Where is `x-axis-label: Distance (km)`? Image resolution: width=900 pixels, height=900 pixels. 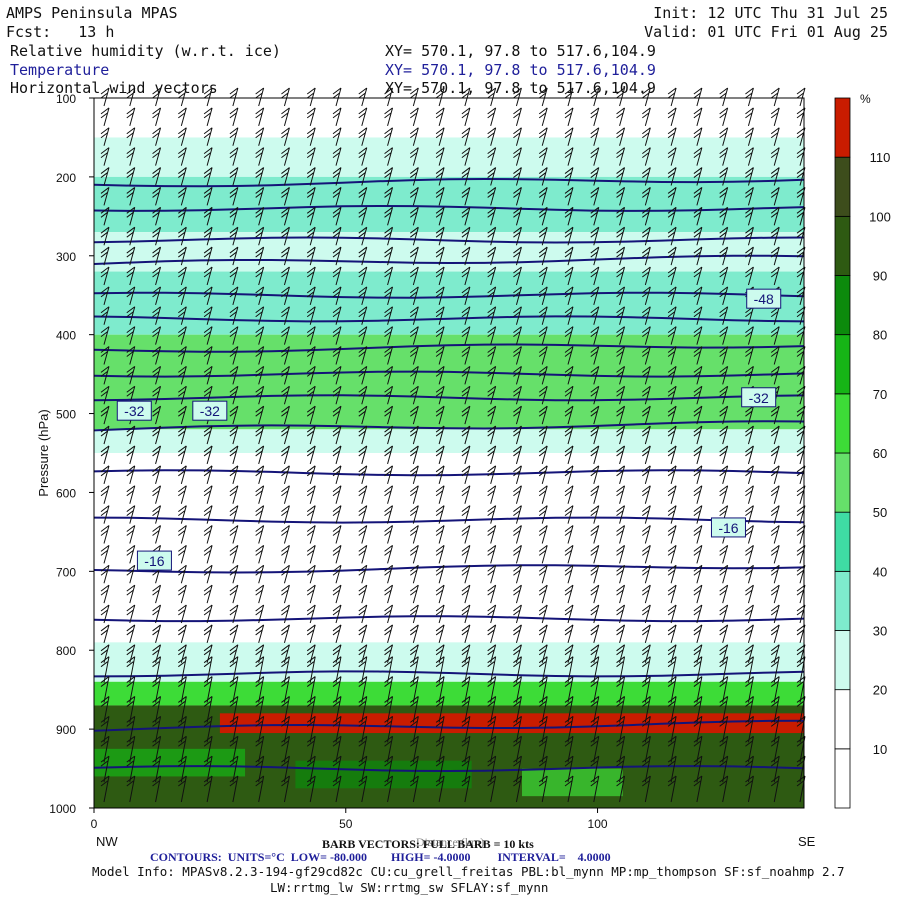 x-axis-label: Distance (km) is located at coordinates (450, 842).